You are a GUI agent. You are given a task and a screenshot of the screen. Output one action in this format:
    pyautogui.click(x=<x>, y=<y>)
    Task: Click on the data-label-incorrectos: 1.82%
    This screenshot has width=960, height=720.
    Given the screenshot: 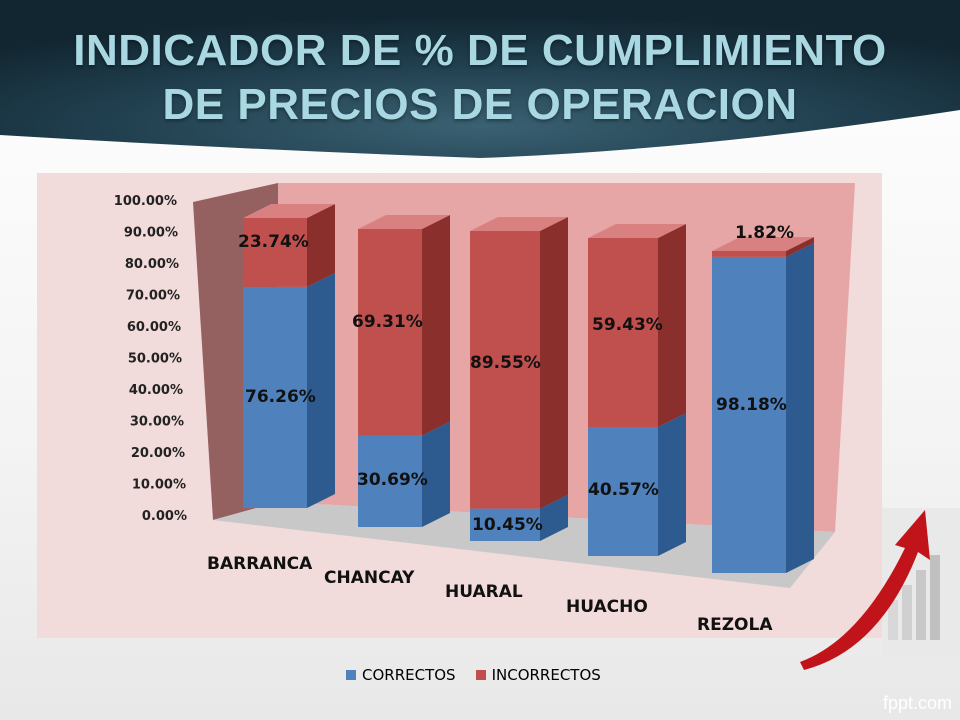 What is the action you would take?
    pyautogui.click(x=764, y=233)
    